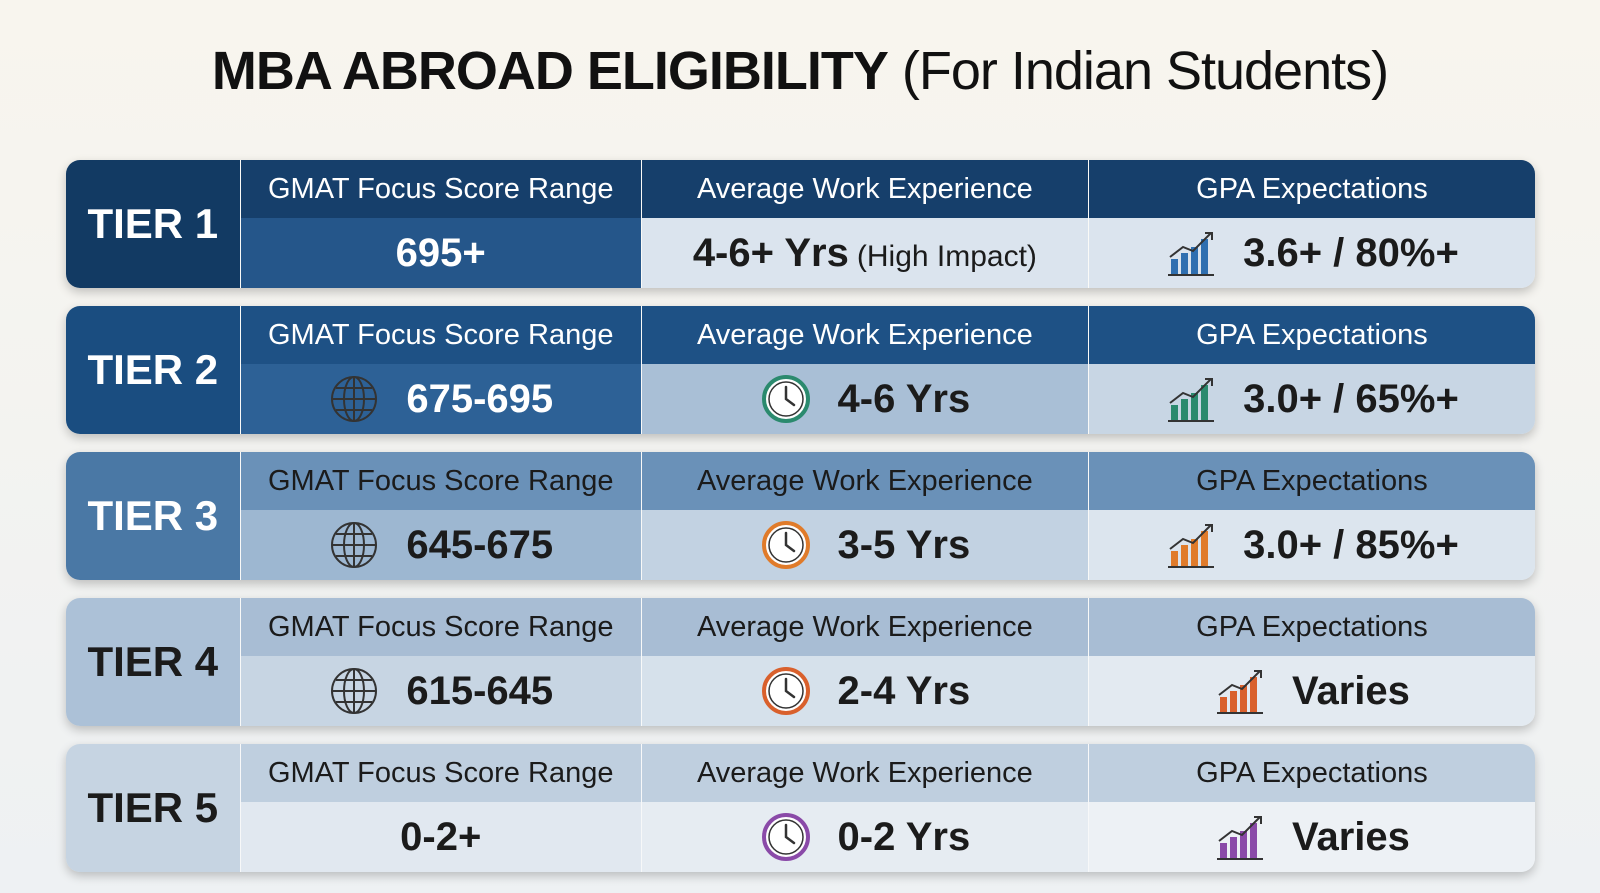 The image size is (1600, 893). I want to click on value: 3-5 Yrs, so click(904, 544).